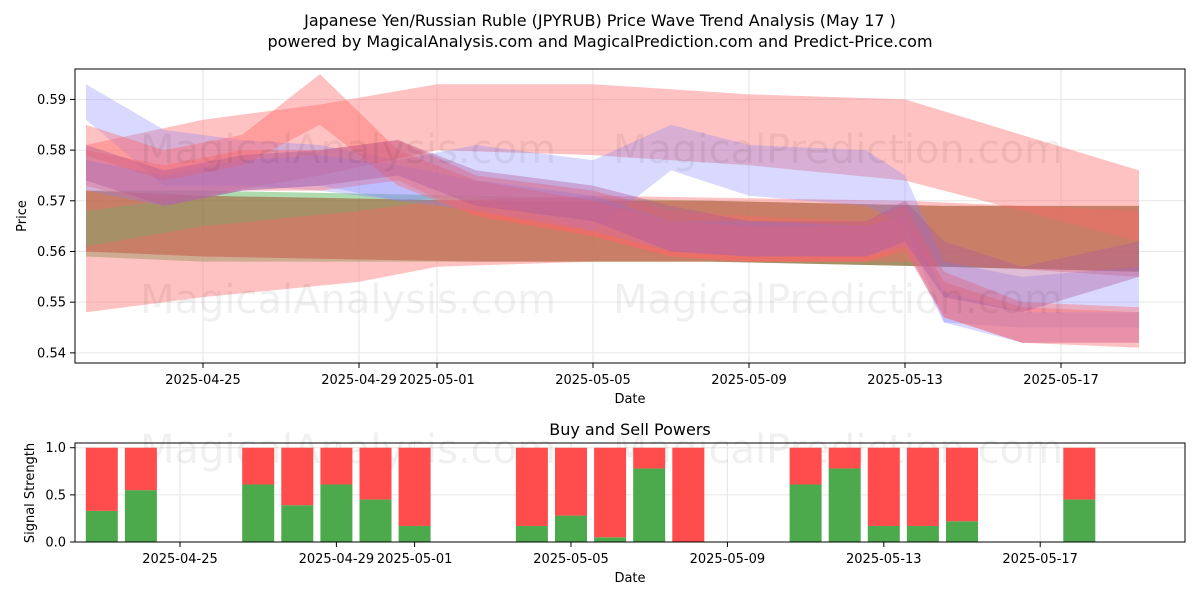 Image resolution: width=1200 pixels, height=604 pixels. I want to click on price-y-tick-label: 0.59, so click(51, 100).